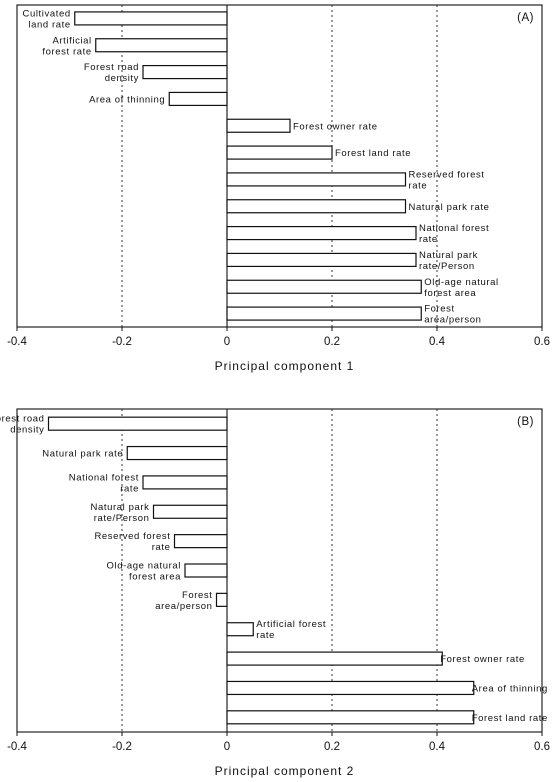 Image resolution: width=554 pixels, height=782 pixels. I want to click on x-axis-title: Principal component 1, so click(285, 366).